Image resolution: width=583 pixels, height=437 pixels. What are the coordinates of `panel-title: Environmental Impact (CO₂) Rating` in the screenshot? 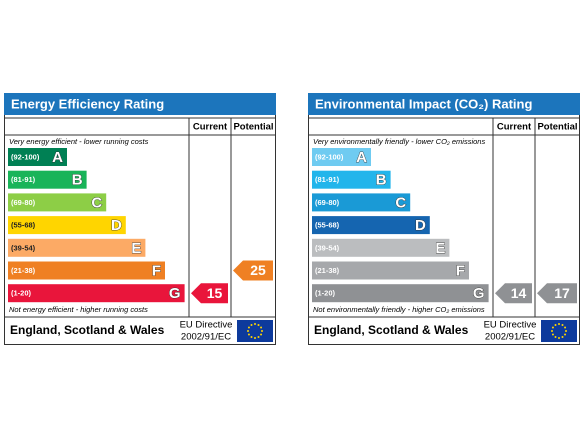 It's located at (423, 103).